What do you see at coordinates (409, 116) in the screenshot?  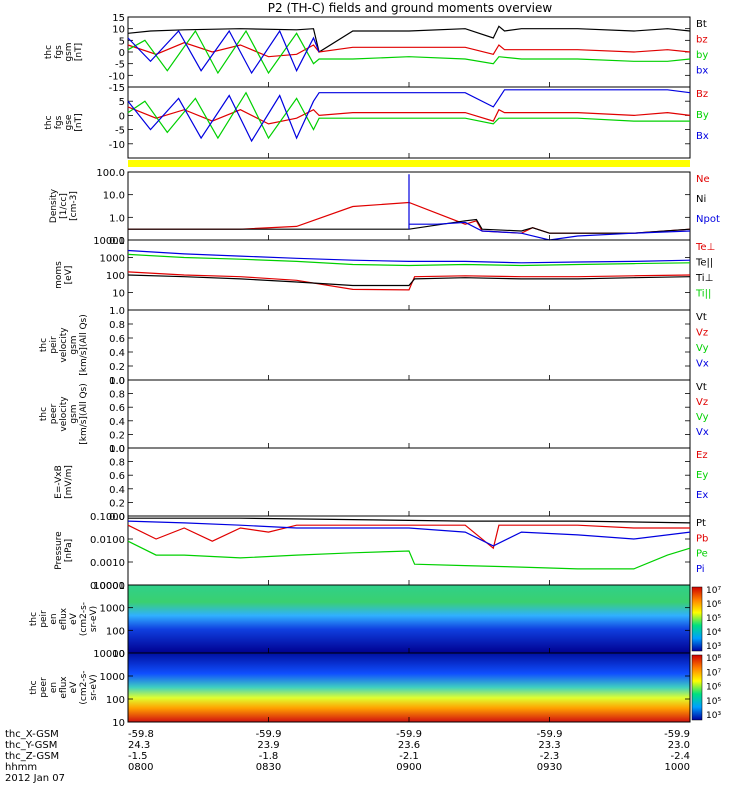 I see `series-line-Bx` at bounding box center [409, 116].